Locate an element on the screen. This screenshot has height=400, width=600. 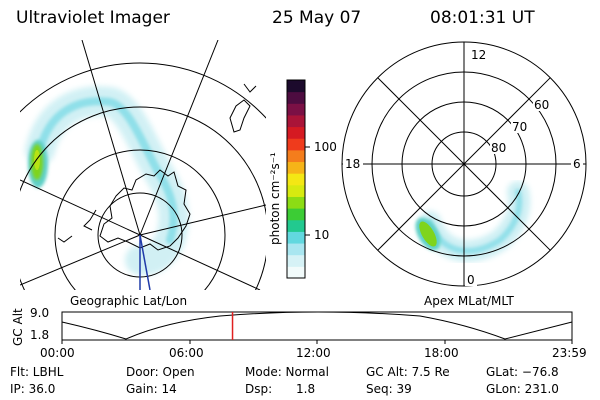
colorbar-tick-label-10: 10 is located at coordinates (321, 235).